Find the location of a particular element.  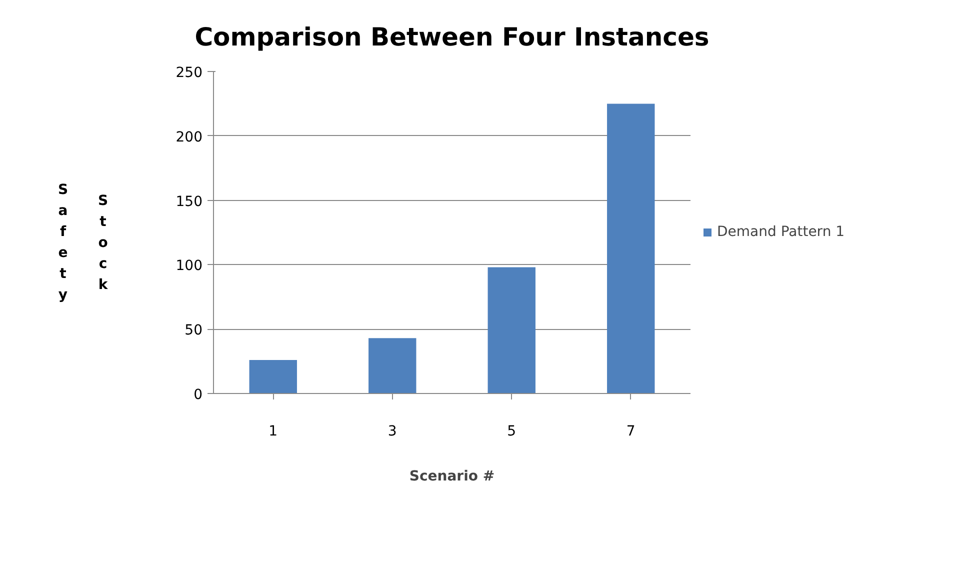

legend-label: Demand Pattern 1 is located at coordinates (781, 232).